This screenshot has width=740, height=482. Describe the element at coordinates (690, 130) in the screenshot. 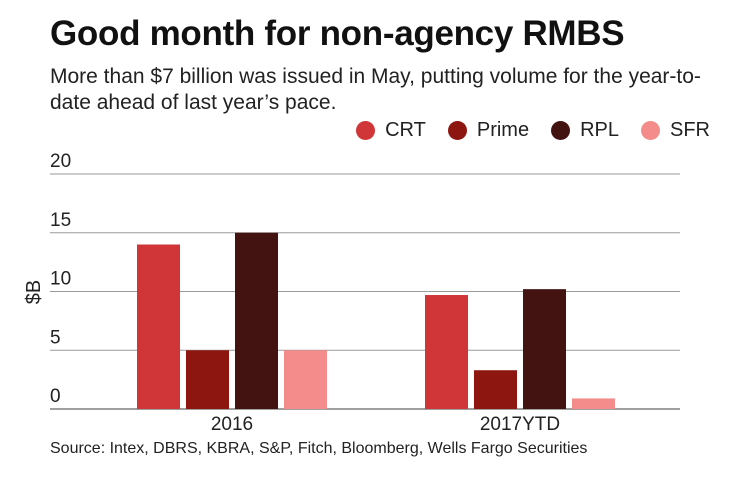

I see `legend-label-sfr: SFR` at that location.